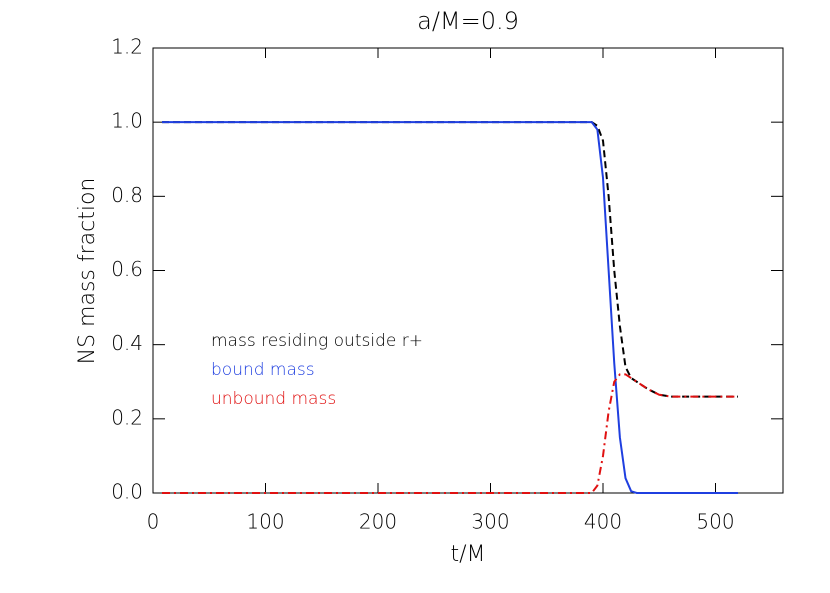  Describe the element at coordinates (127, 492) in the screenshot. I see `y-tick-label: 0.0` at that location.